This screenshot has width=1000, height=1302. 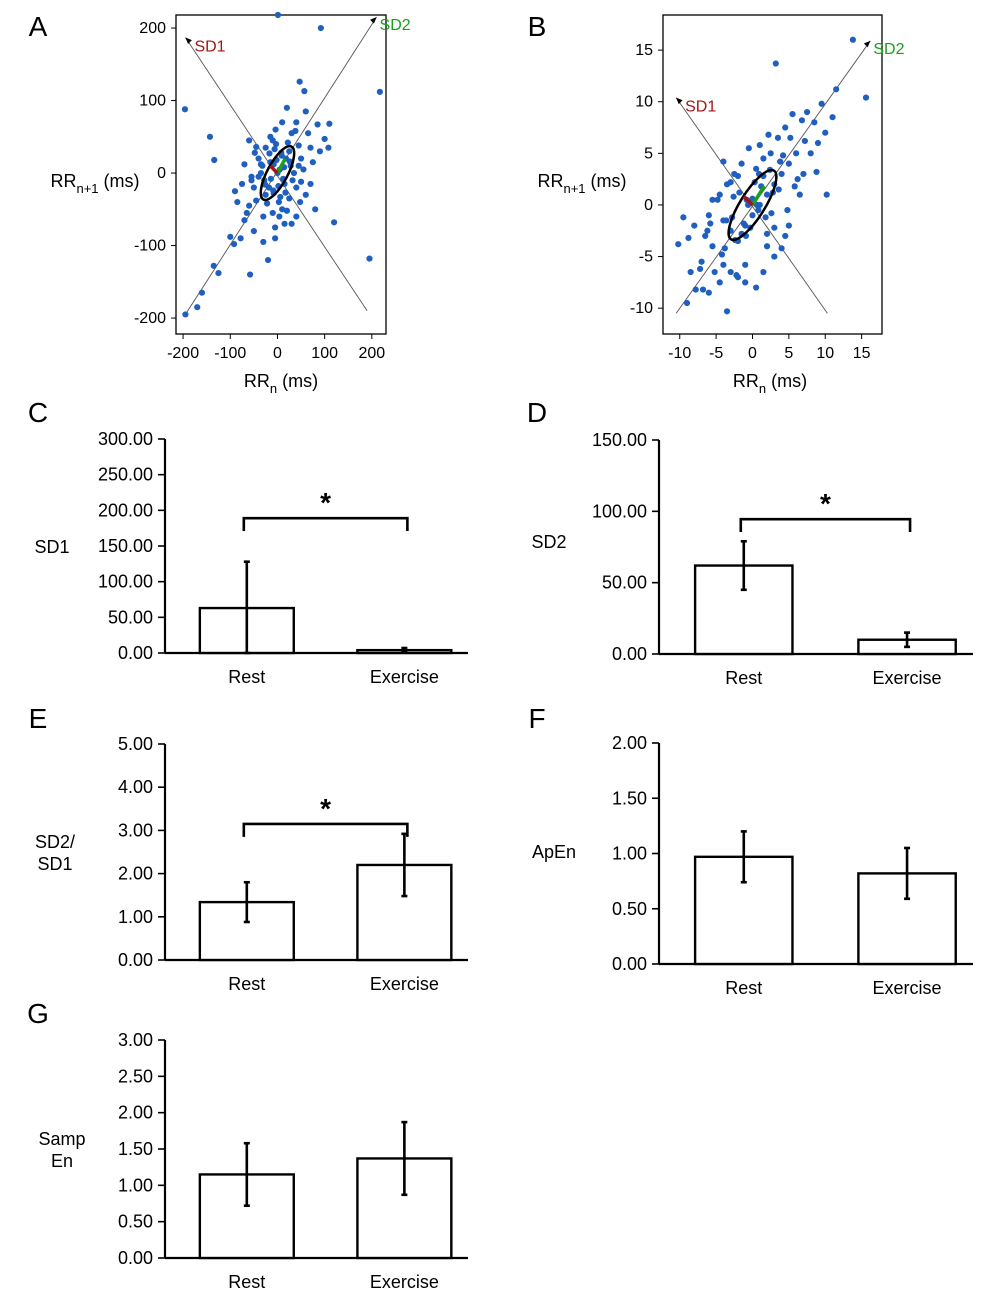 I want to click on y-tick-label: -100, so click(x=150, y=246).